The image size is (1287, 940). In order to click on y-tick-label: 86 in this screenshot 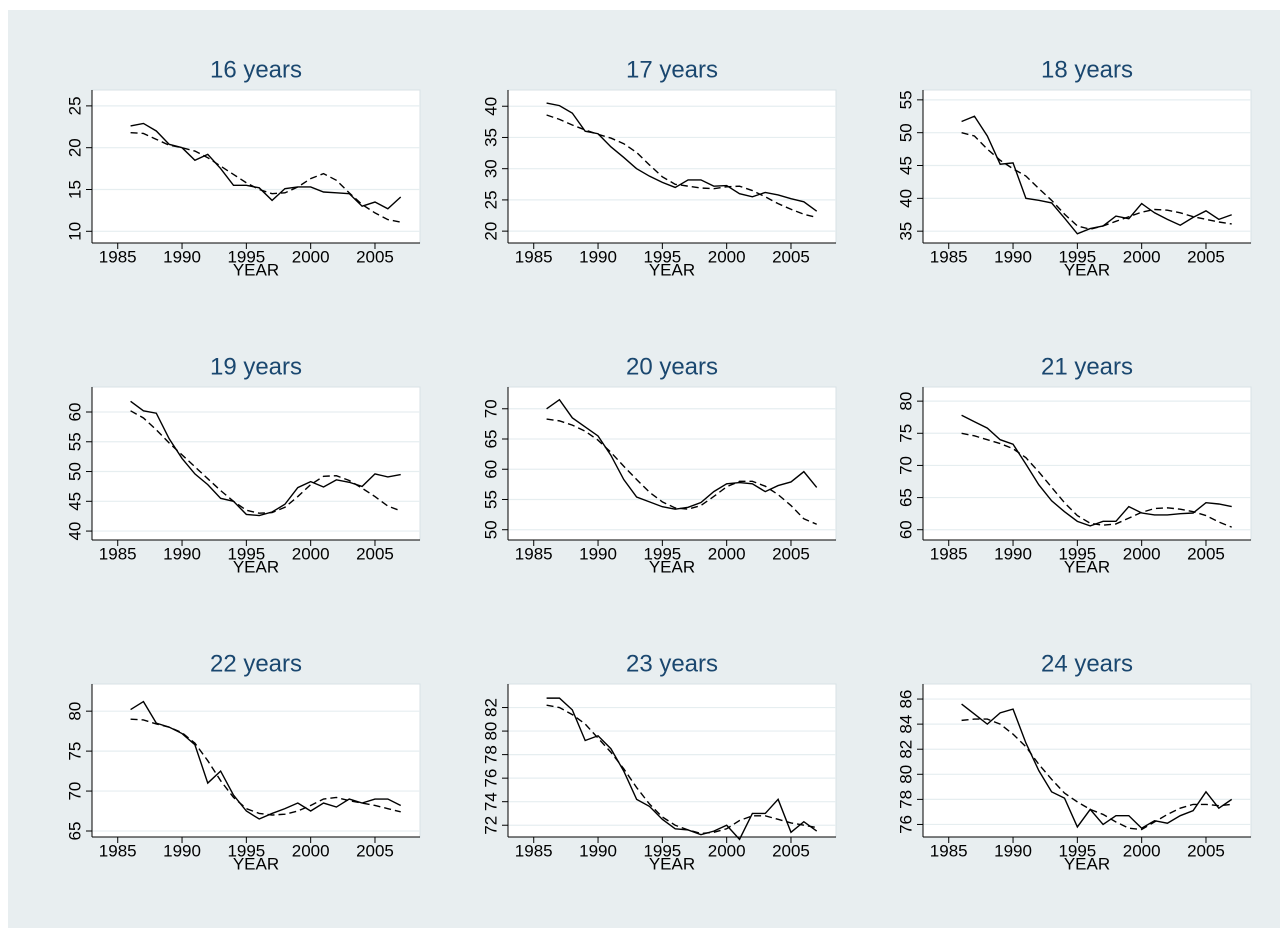, I will do `click(905, 699)`.